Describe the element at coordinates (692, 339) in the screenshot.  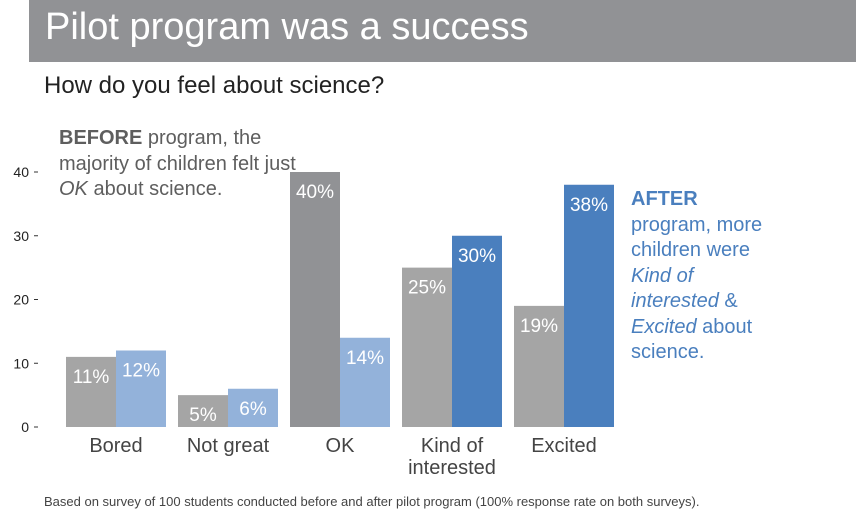
I see `after-annotation-text-3: about science.` at that location.